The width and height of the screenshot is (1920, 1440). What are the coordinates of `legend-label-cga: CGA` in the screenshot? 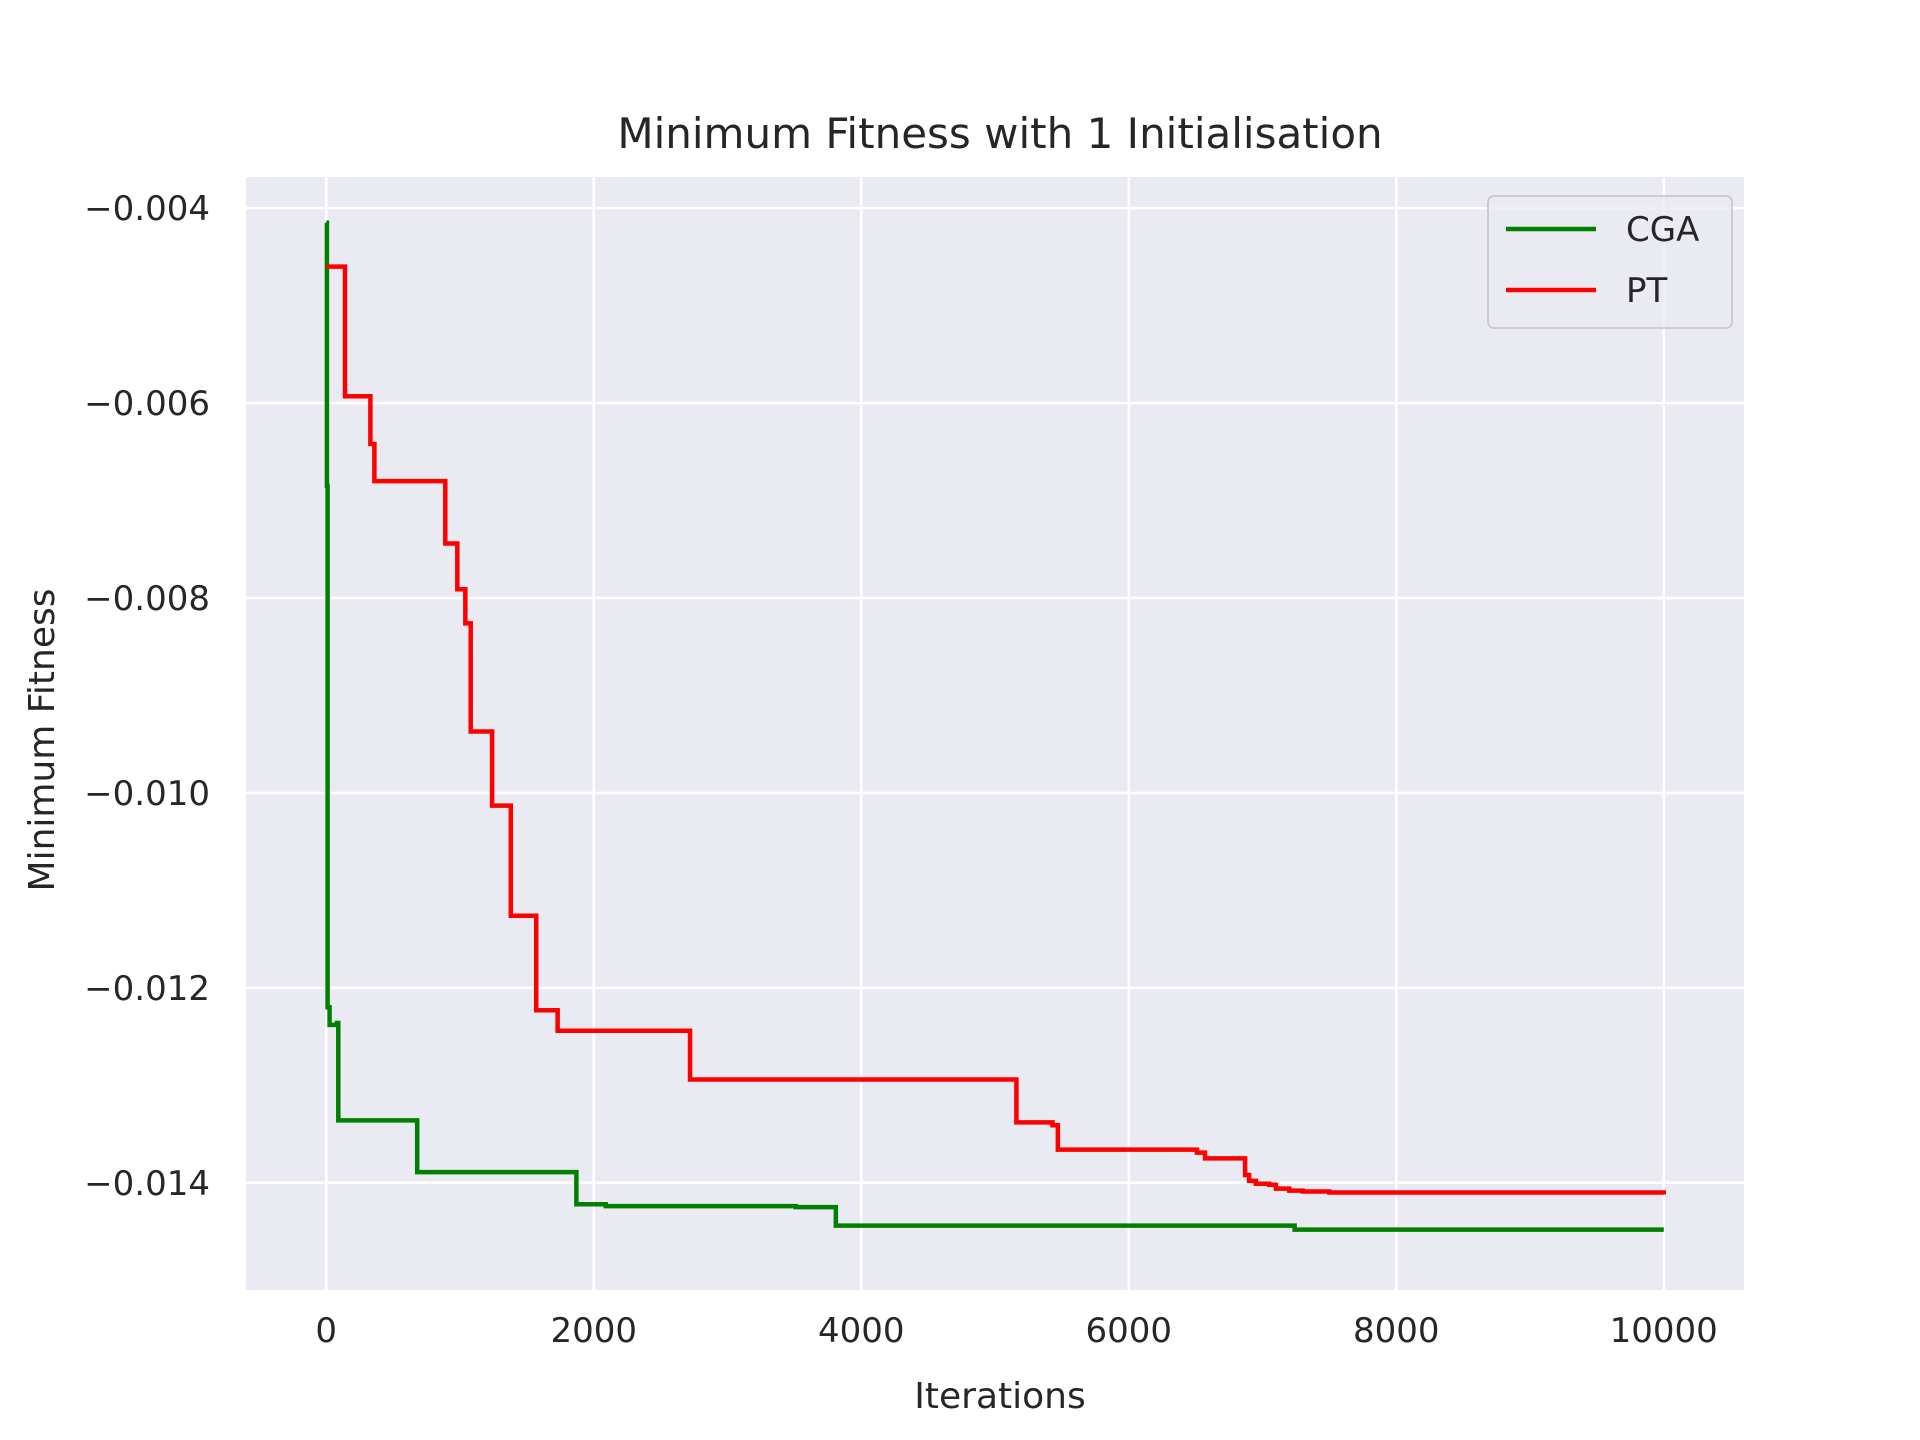 It's located at (1662, 230).